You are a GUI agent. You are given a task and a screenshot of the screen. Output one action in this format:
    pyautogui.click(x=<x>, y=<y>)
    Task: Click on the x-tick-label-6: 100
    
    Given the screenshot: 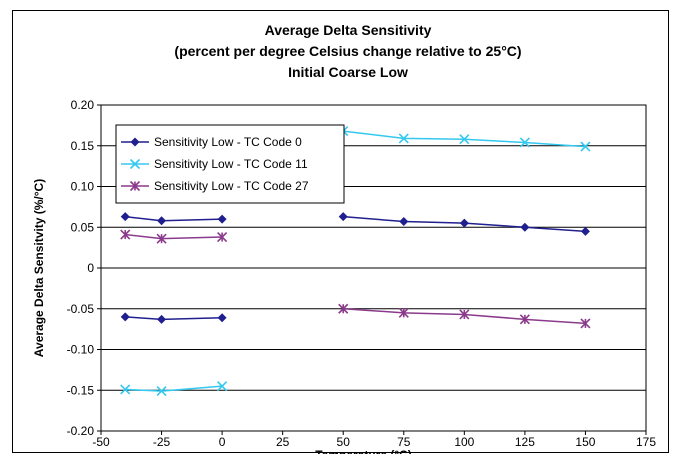 What is the action you would take?
    pyautogui.click(x=464, y=442)
    